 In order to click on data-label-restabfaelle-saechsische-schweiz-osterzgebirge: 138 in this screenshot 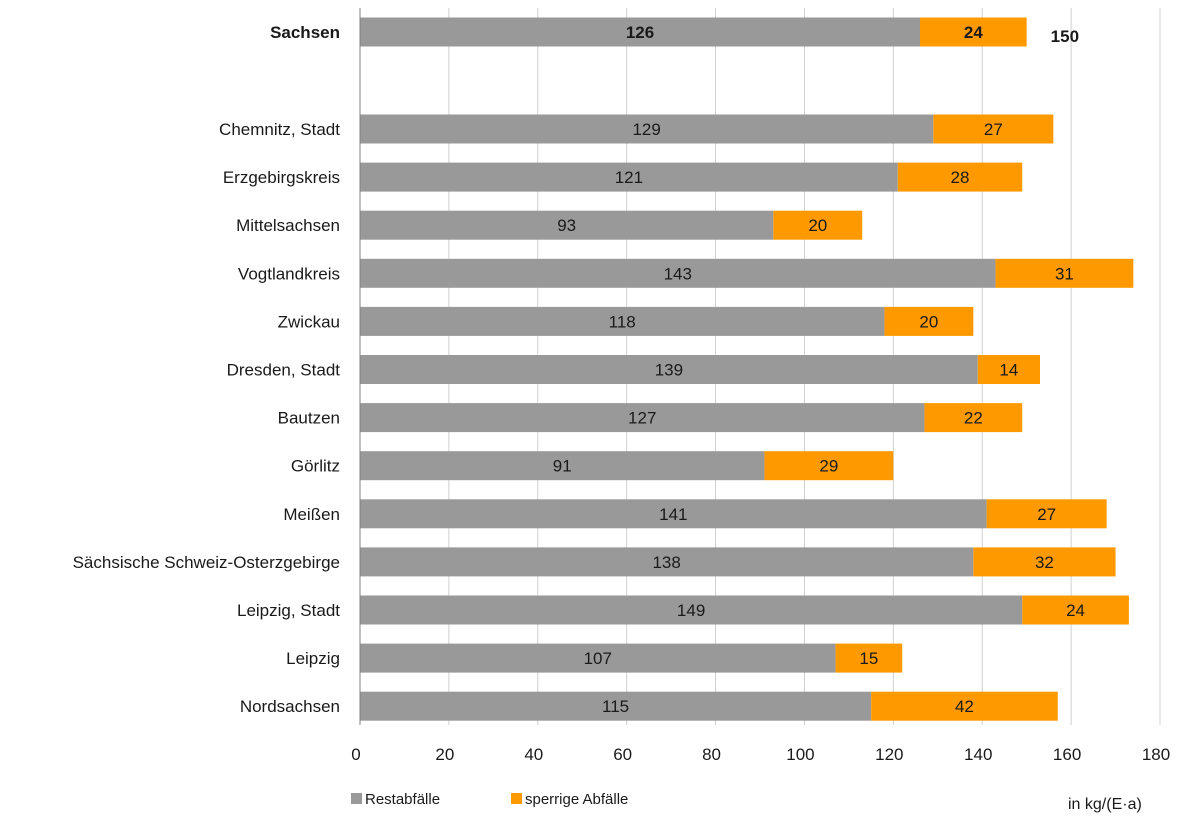, I will do `click(666, 562)`.